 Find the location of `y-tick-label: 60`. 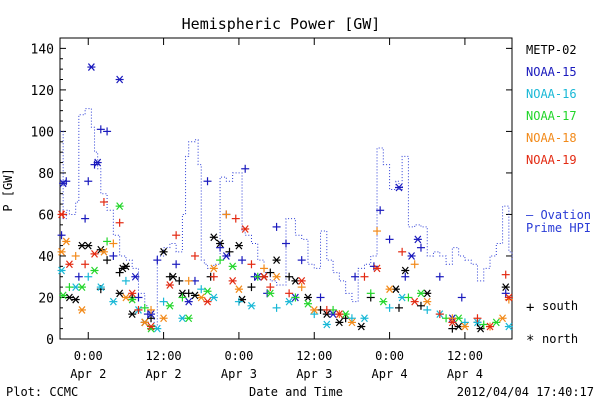

y-tick-label: 60 is located at coordinates (46, 215).